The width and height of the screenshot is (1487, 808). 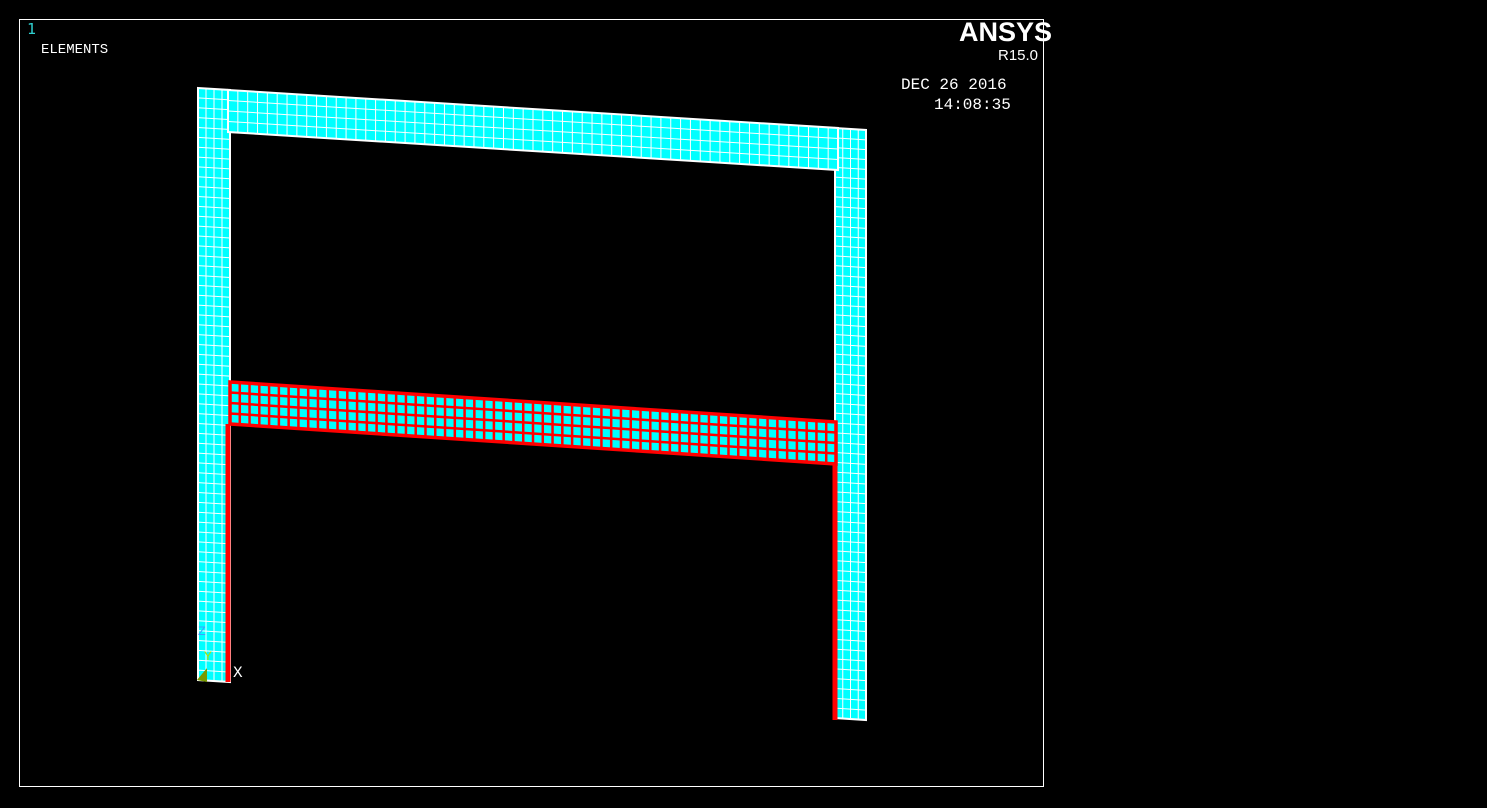 What do you see at coordinates (850, 424) in the screenshot?
I see `right-column` at bounding box center [850, 424].